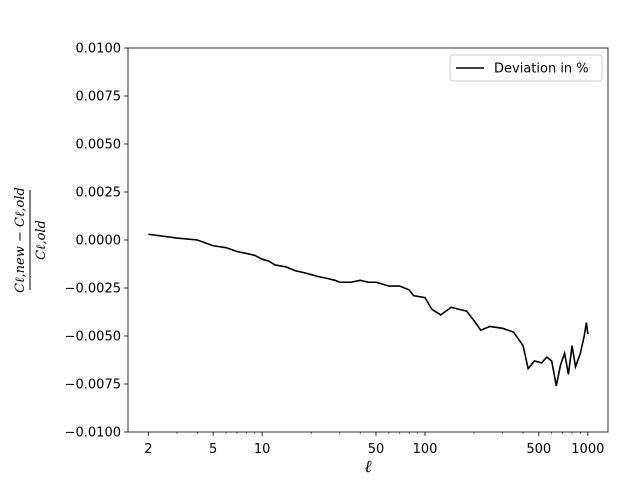 Image resolution: width=640 pixels, height=480 pixels. I want to click on y-label-numerator: Cℓ,new − Cℓ,old, so click(20, 240).